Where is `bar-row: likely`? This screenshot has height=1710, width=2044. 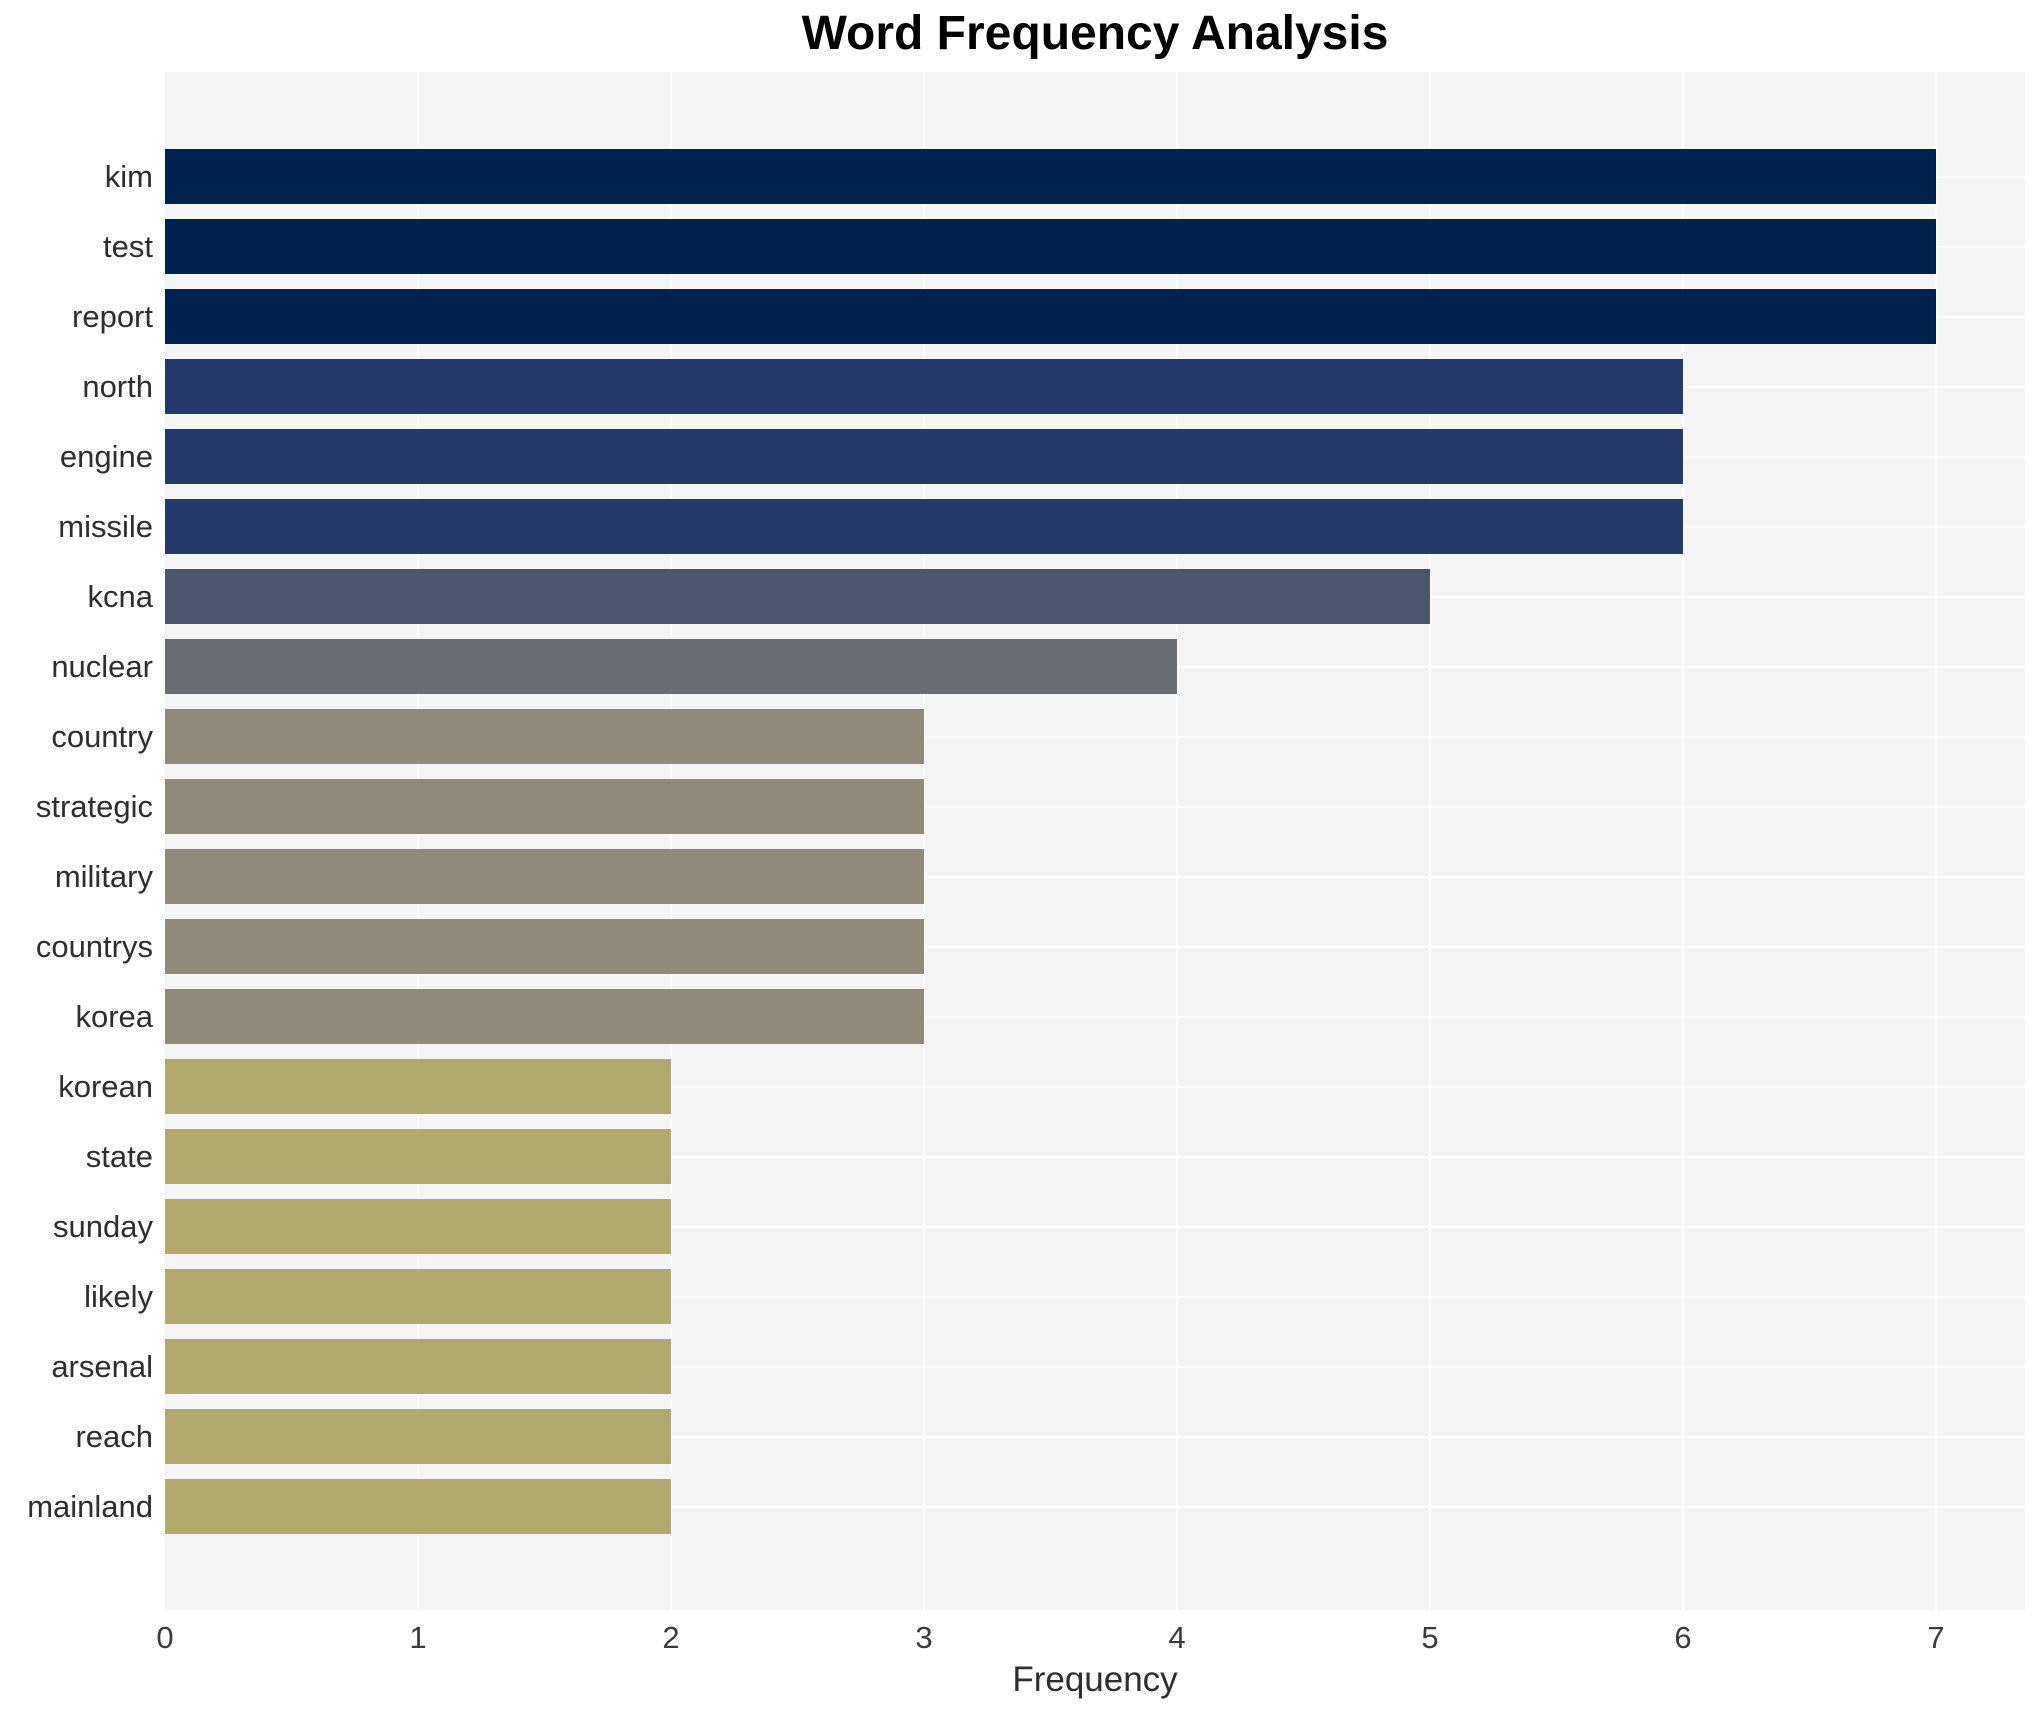 bar-row: likely is located at coordinates (1054, 1297).